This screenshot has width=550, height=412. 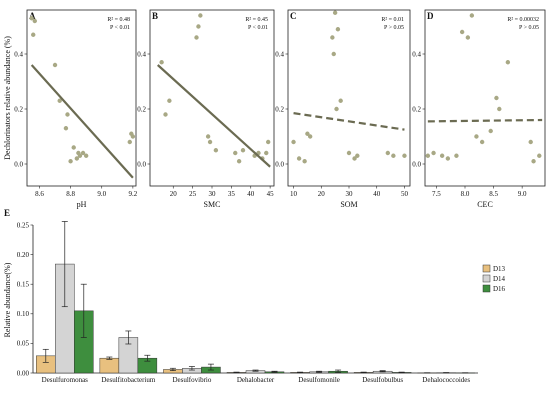 I want to click on x-tick-label: 9.0, so click(x=101, y=194).